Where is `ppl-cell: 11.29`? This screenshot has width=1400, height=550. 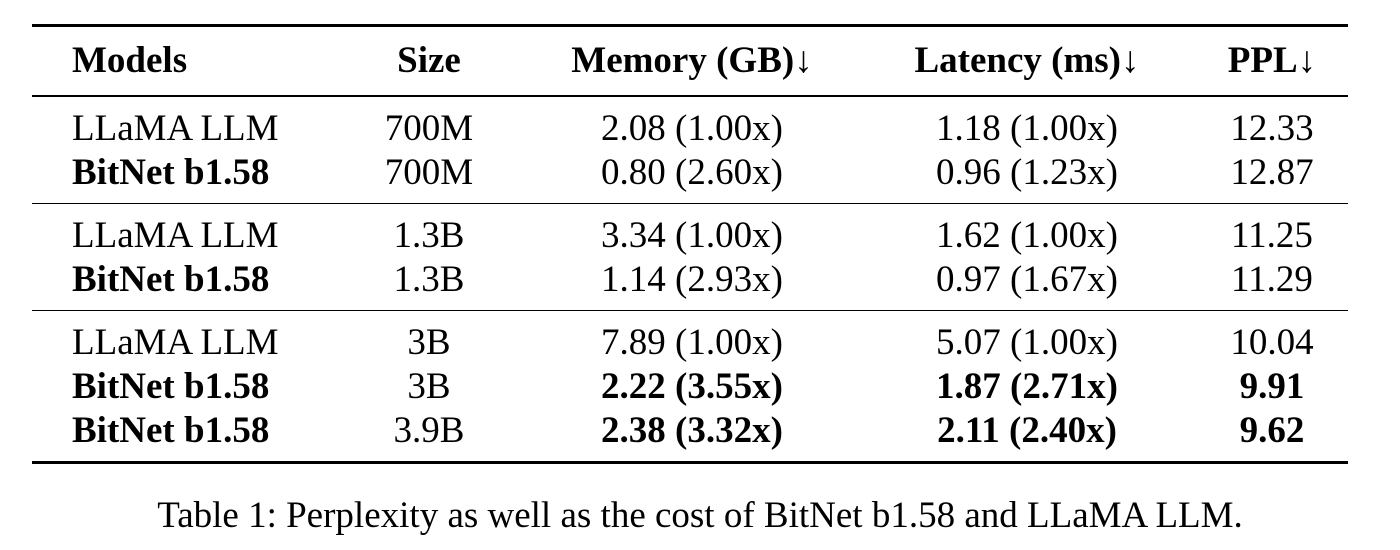 ppl-cell: 11.29 is located at coordinates (1272, 279).